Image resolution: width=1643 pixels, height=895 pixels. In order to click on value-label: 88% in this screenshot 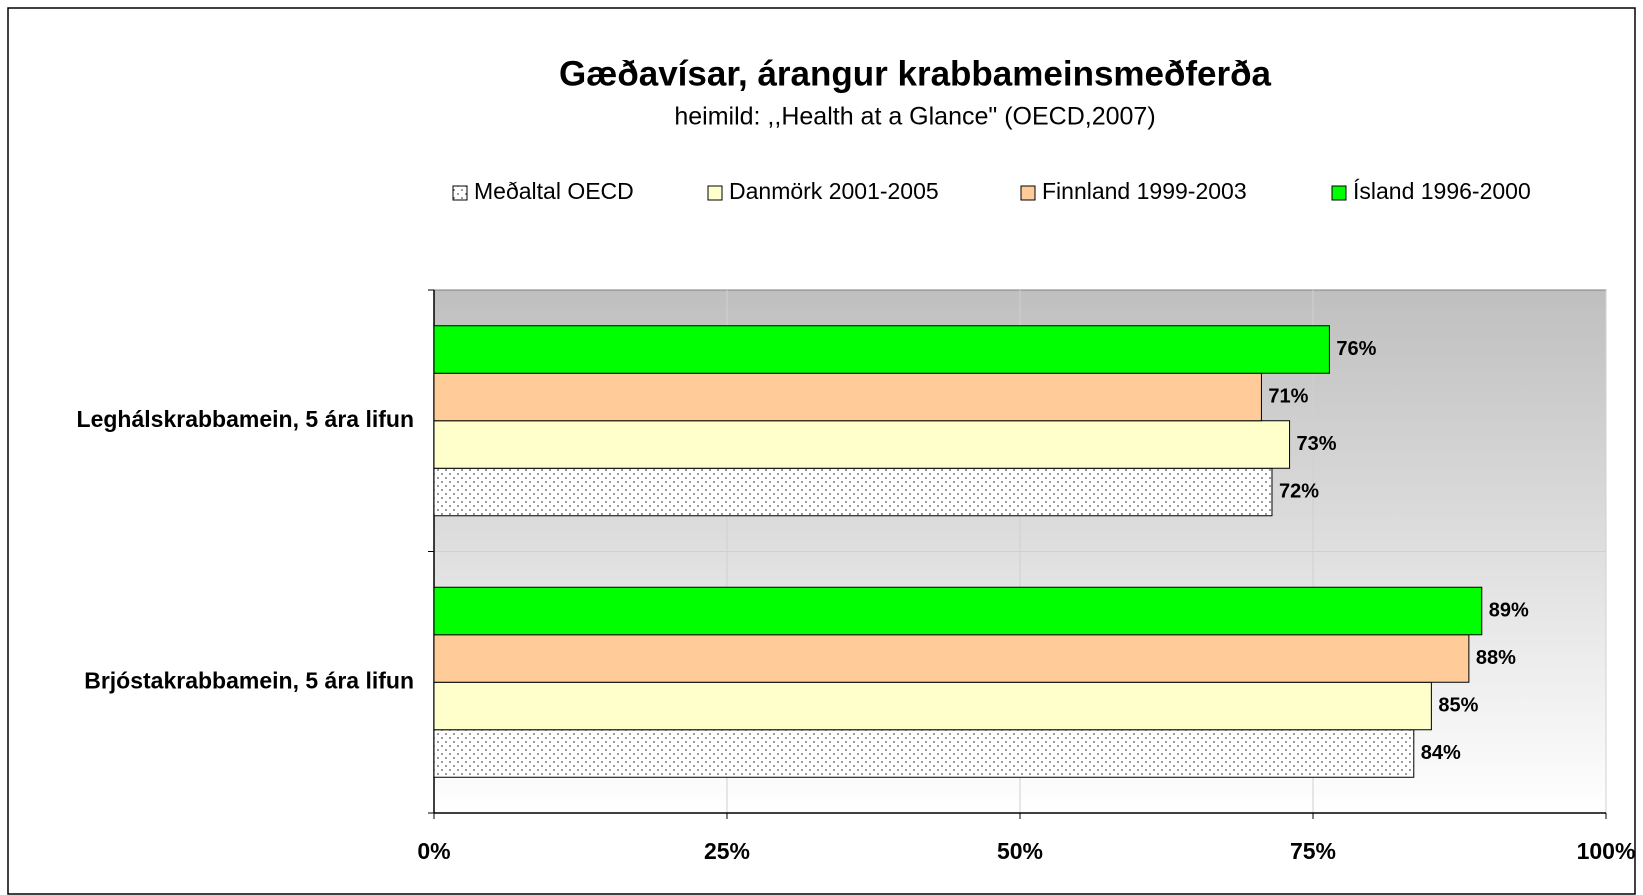, I will do `click(1496, 658)`.